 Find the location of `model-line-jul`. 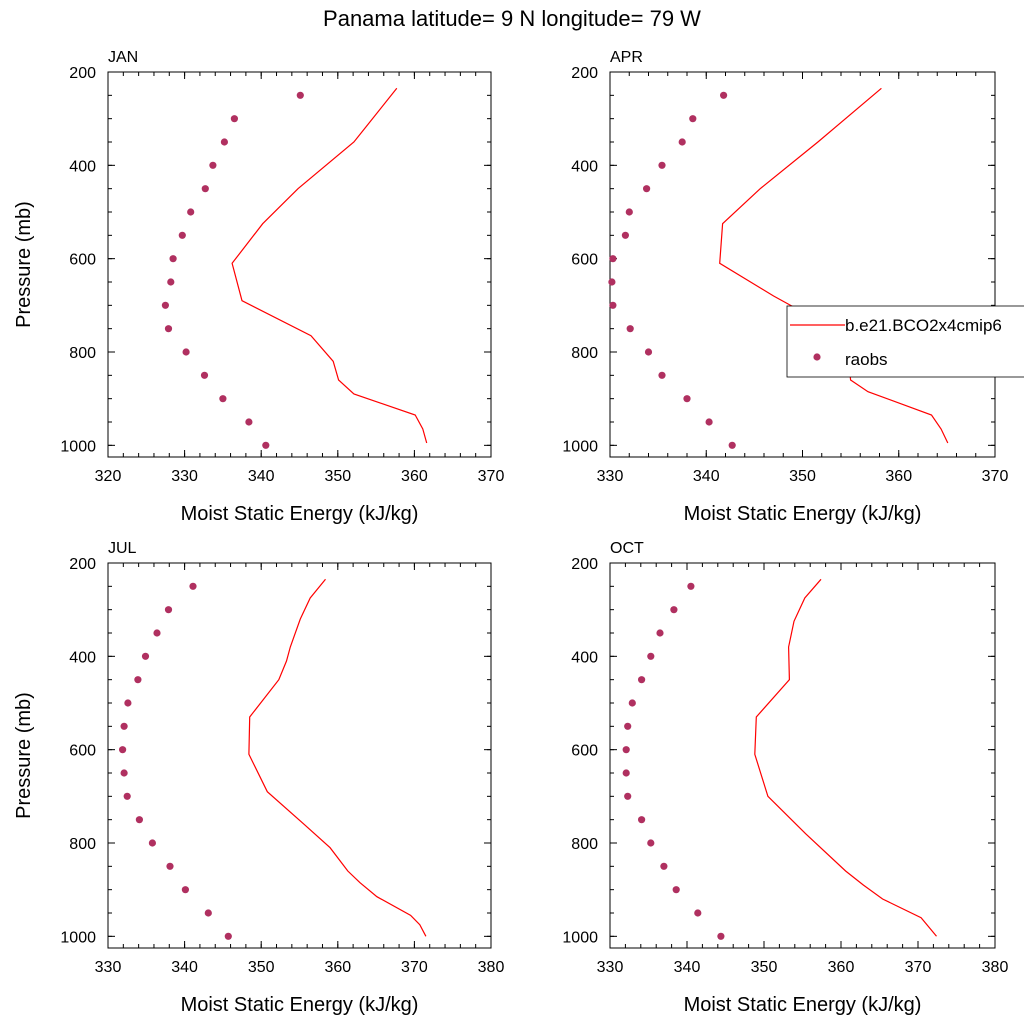

model-line-jul is located at coordinates (337, 757).